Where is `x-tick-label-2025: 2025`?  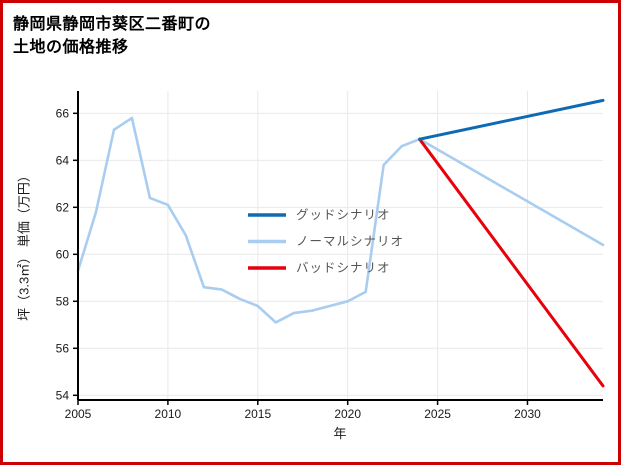
x-tick-label-2025: 2025 is located at coordinates (437, 414).